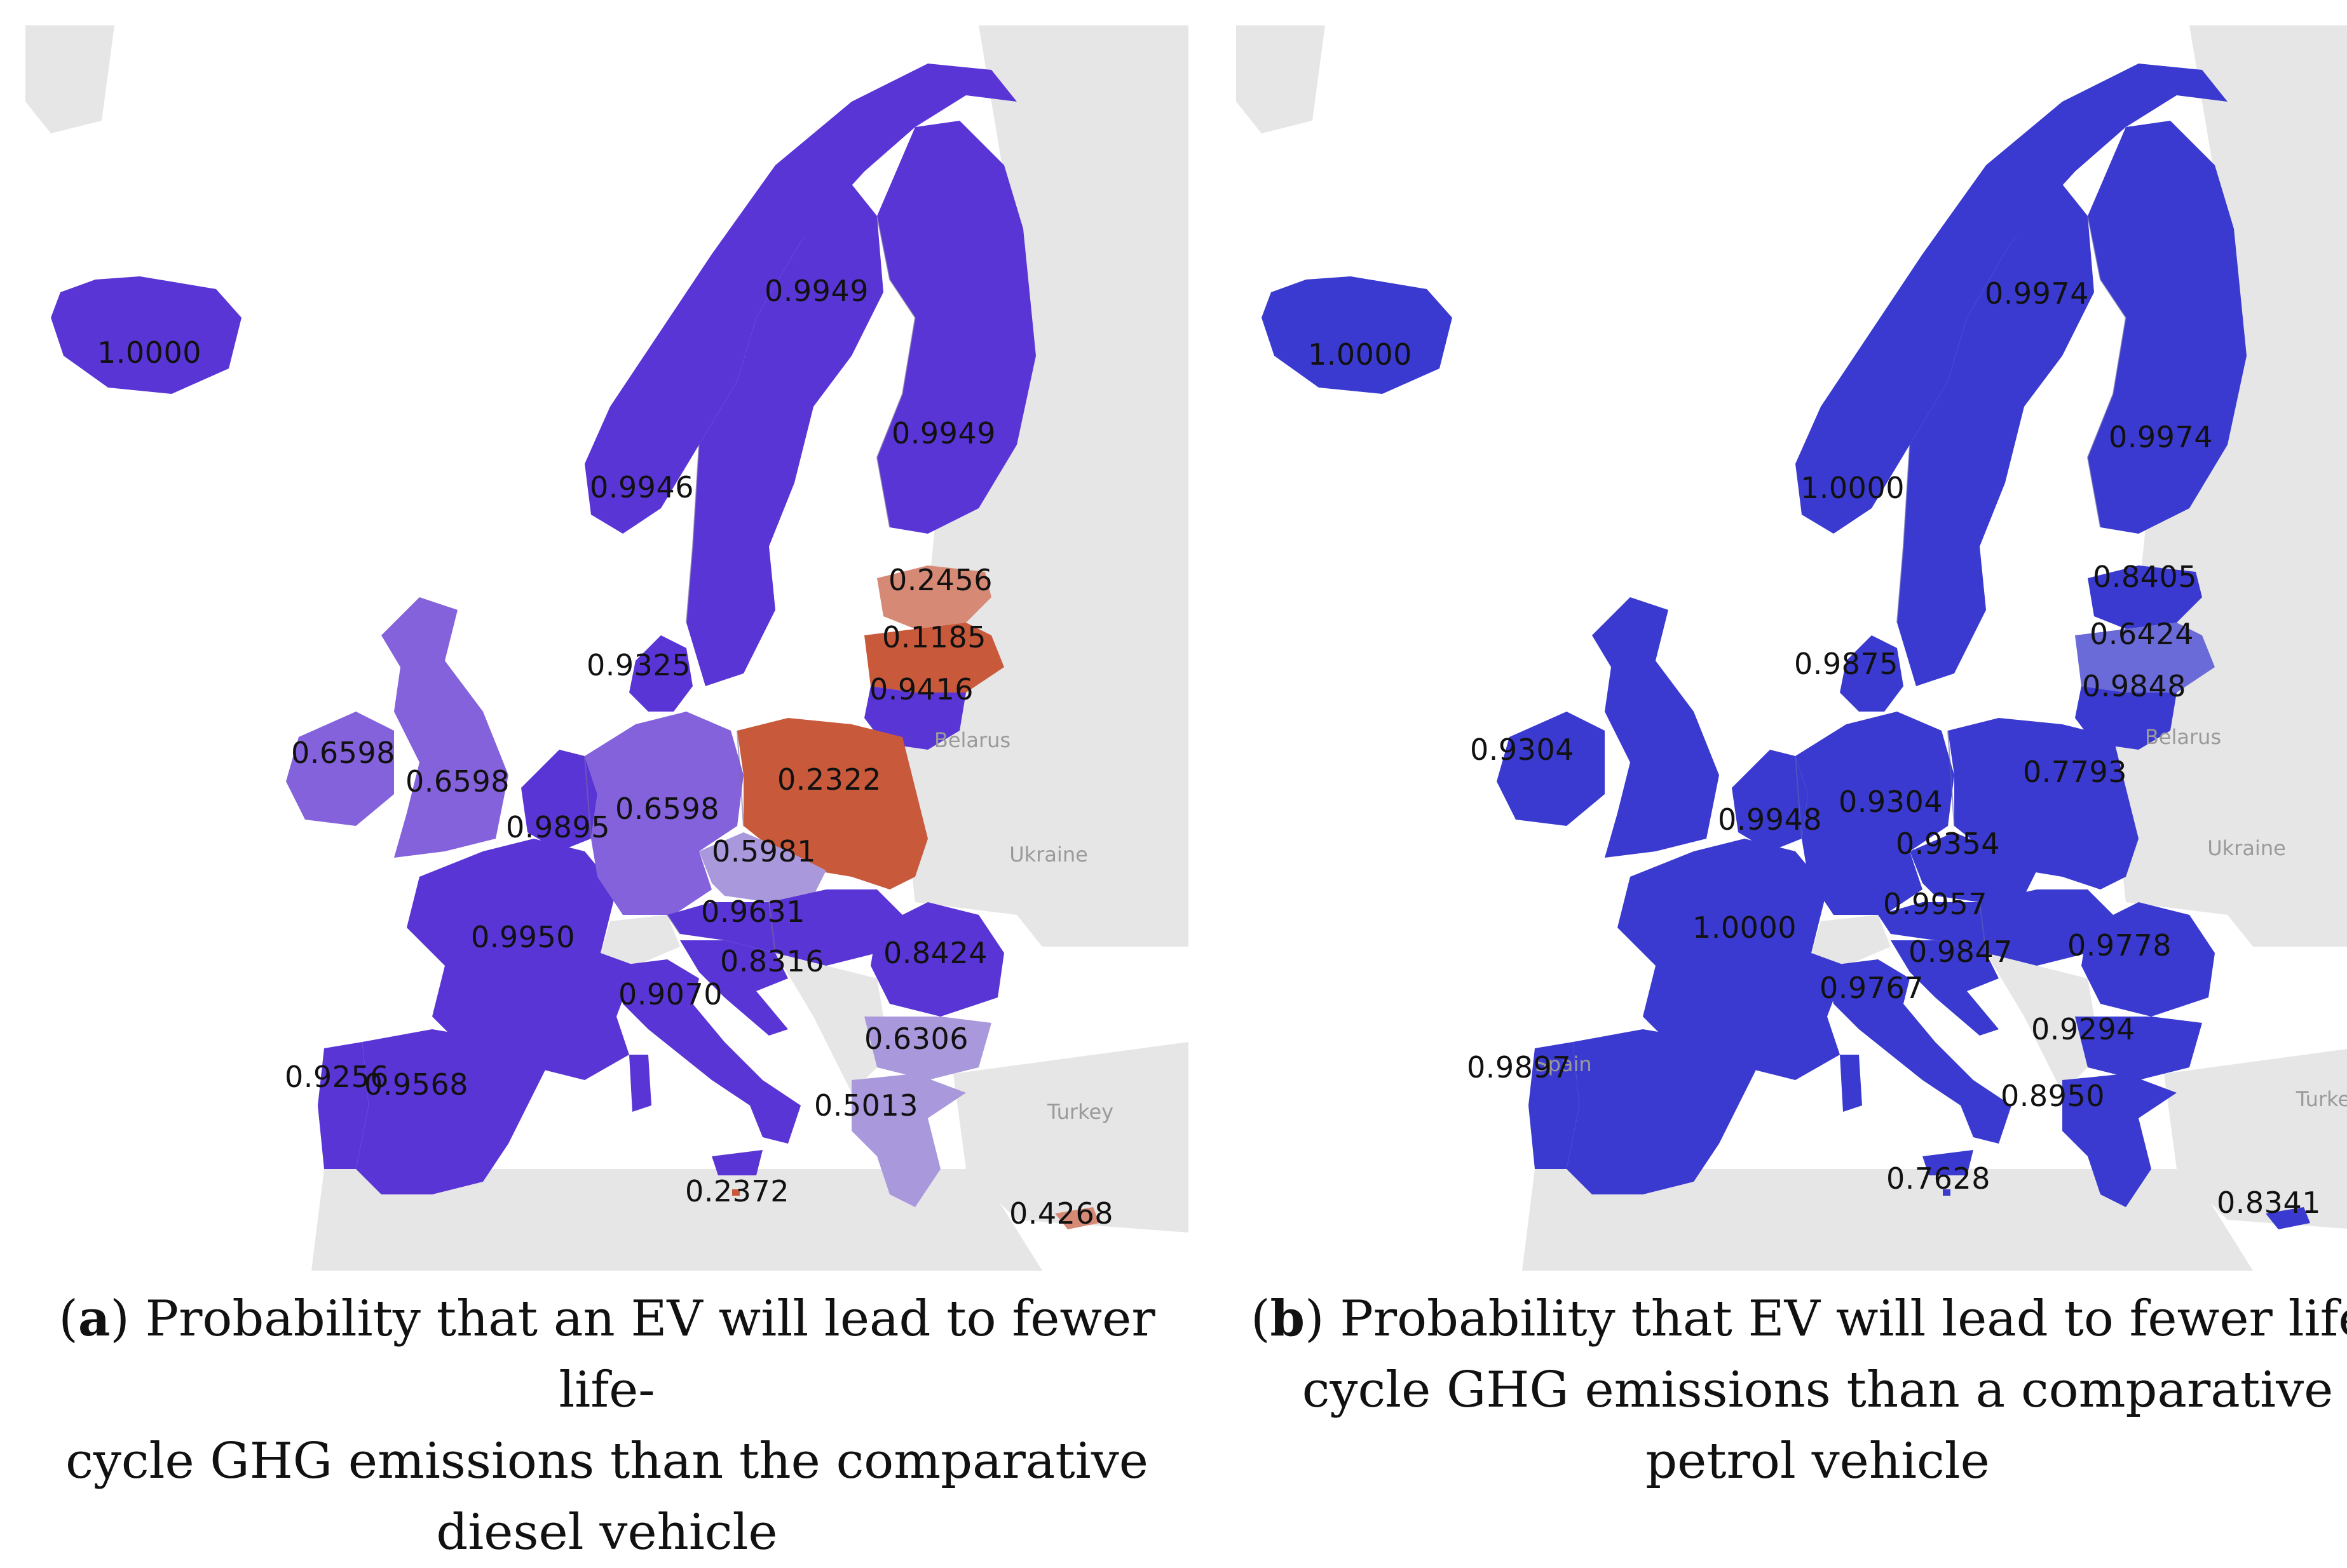  I want to click on value-norway: 1.0000, so click(1853, 488).